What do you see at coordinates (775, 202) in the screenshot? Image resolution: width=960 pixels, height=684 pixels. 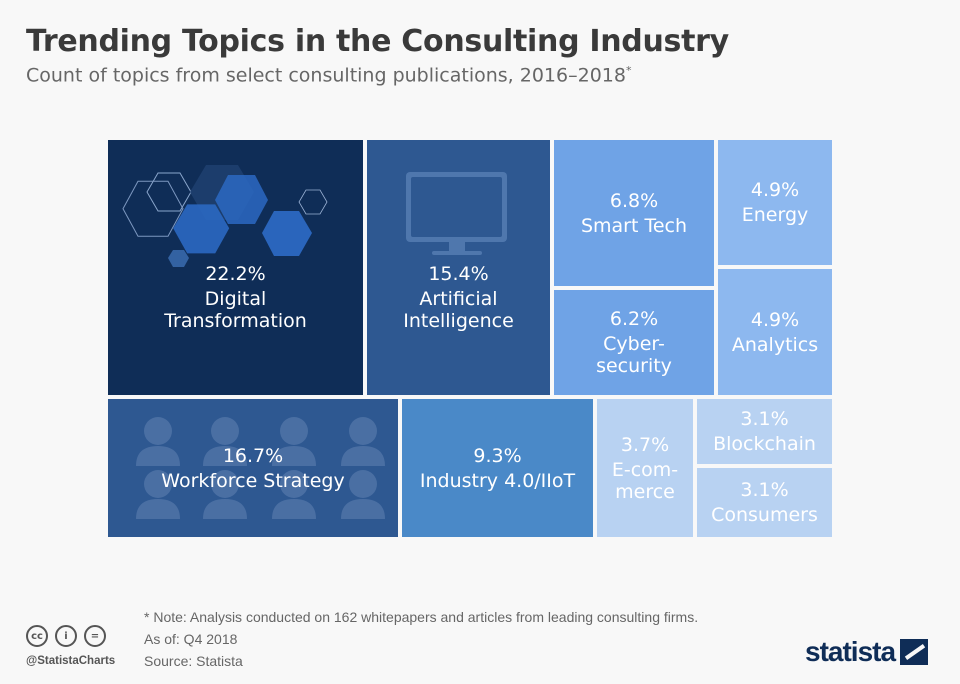 I see `treemap-tile: 4.9% Energy` at bounding box center [775, 202].